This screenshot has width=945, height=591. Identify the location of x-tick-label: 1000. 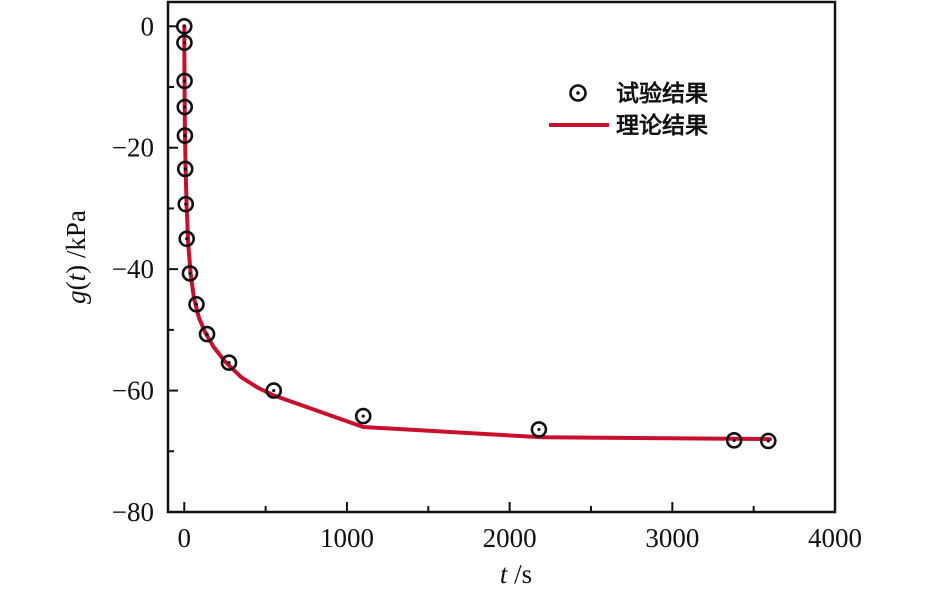
(347, 538).